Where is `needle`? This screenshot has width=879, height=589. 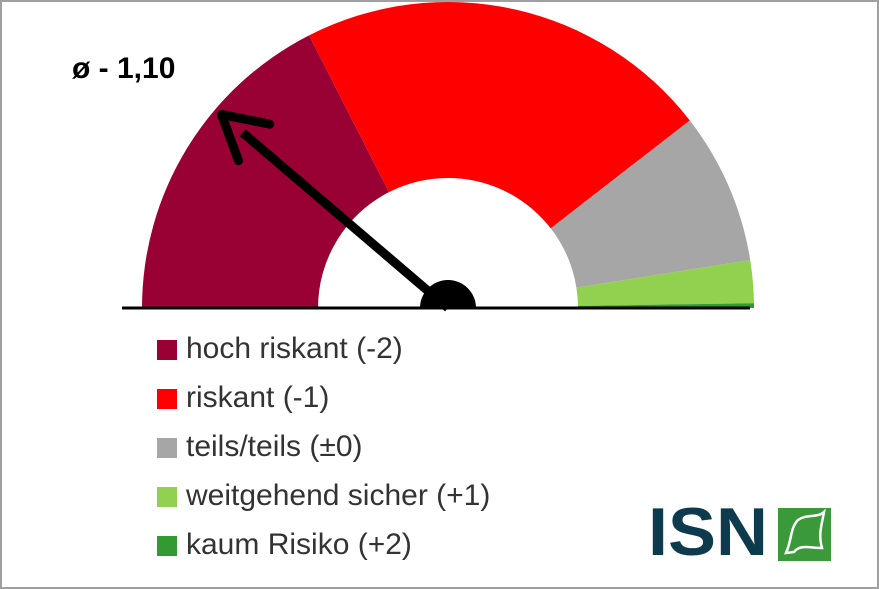
needle is located at coordinates (333, 210).